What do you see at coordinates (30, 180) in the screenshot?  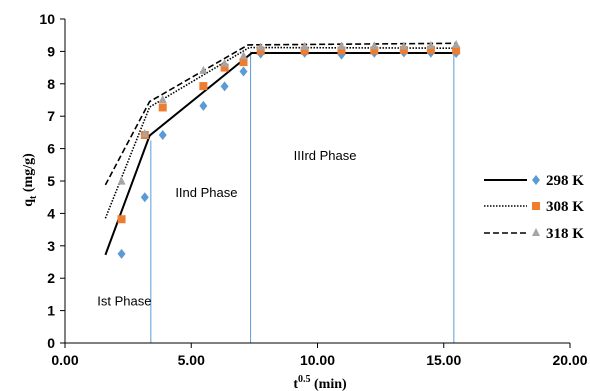 I see `y-axis-title: qt (mg/g)` at bounding box center [30, 180].